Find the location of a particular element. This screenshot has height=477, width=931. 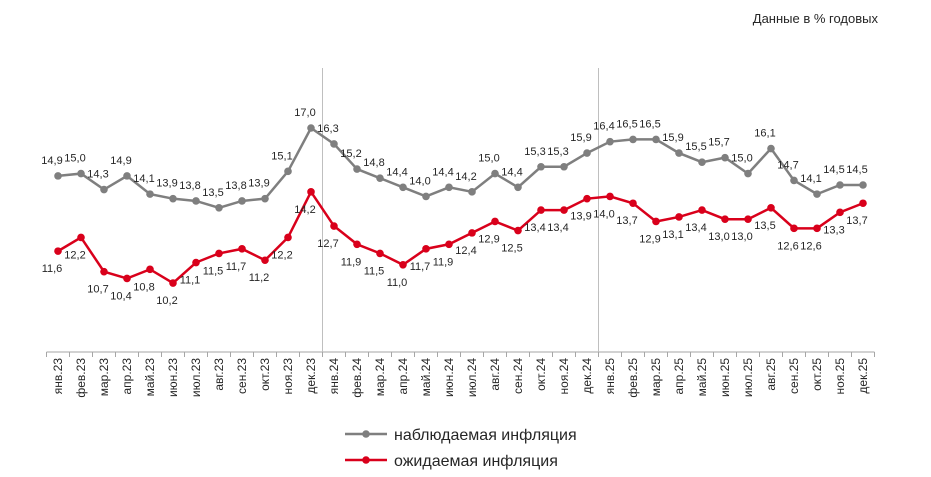

data-label: 11,7 is located at coordinates (420, 267).